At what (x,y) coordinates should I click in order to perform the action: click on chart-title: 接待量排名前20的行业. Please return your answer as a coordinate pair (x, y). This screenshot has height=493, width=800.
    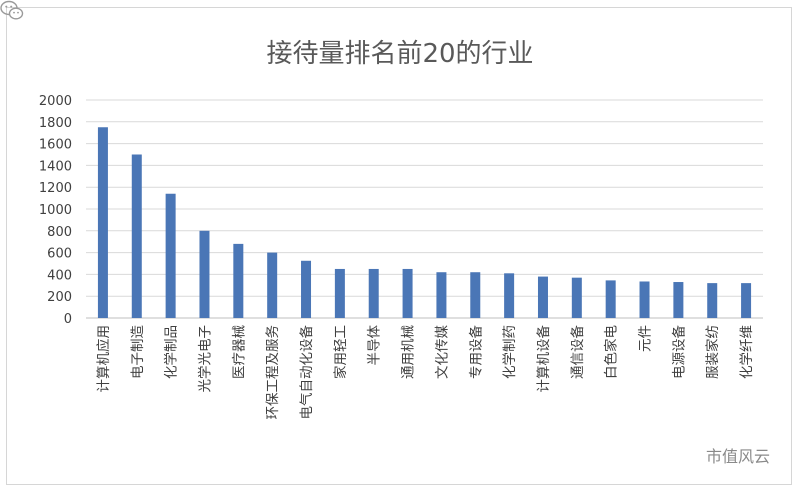
    Looking at the image, I should click on (399, 54).